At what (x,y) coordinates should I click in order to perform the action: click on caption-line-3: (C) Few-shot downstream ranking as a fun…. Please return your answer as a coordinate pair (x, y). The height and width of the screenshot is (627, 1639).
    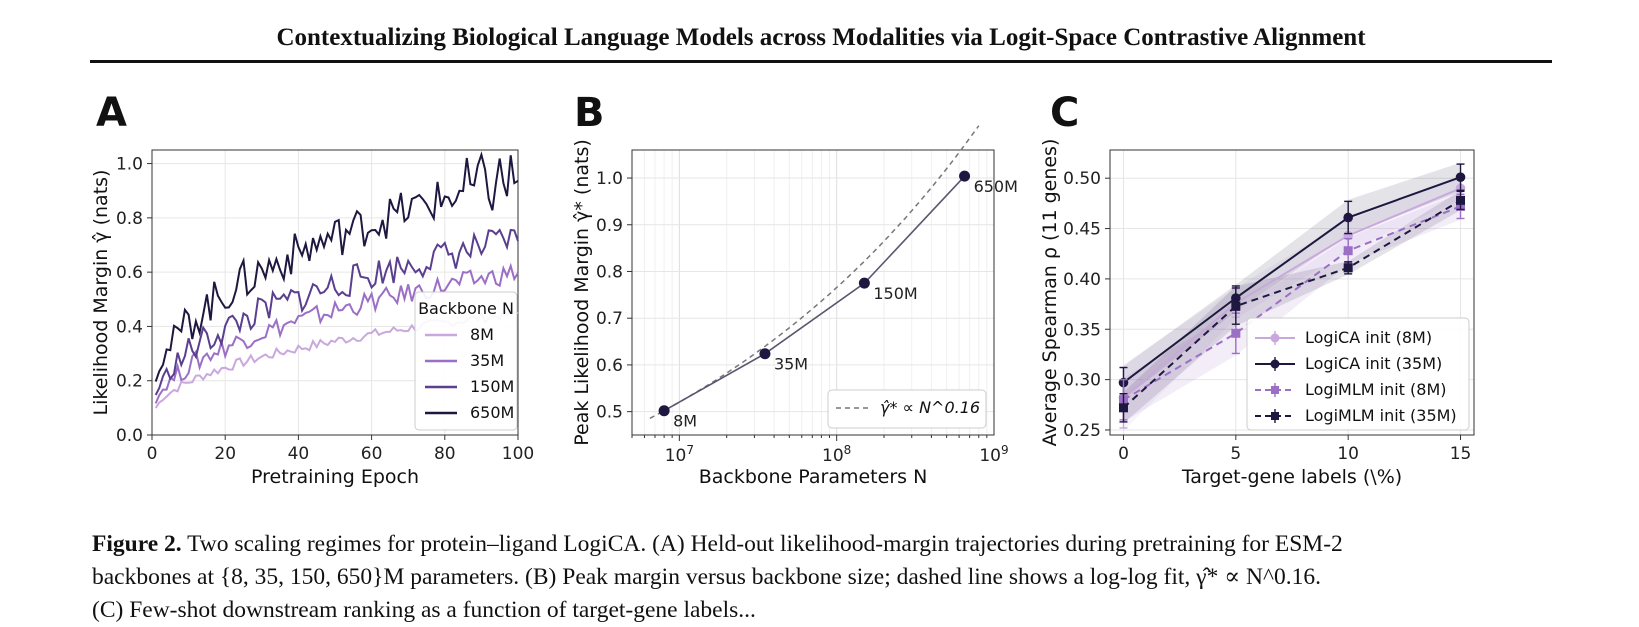
    Looking at the image, I should click on (424, 610).